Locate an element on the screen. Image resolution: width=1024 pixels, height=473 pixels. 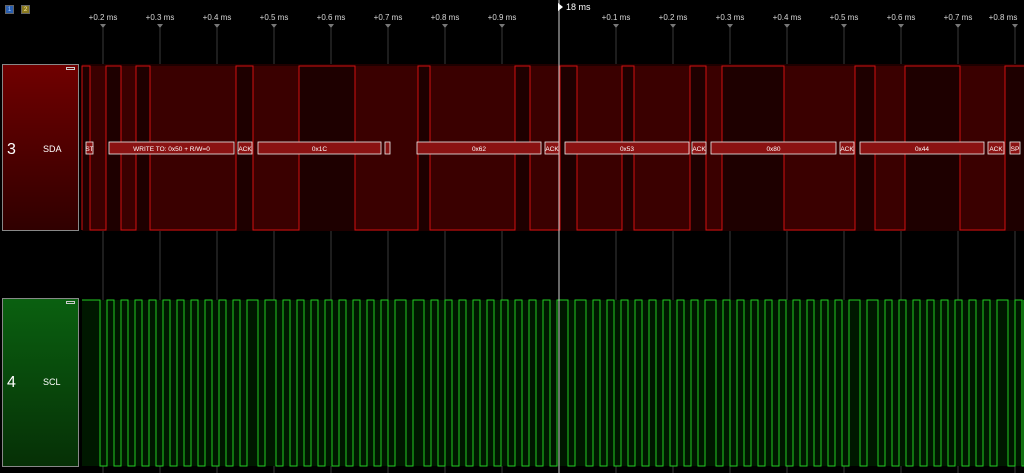
decoded-frame-label: 0x80 is located at coordinates (773, 149).